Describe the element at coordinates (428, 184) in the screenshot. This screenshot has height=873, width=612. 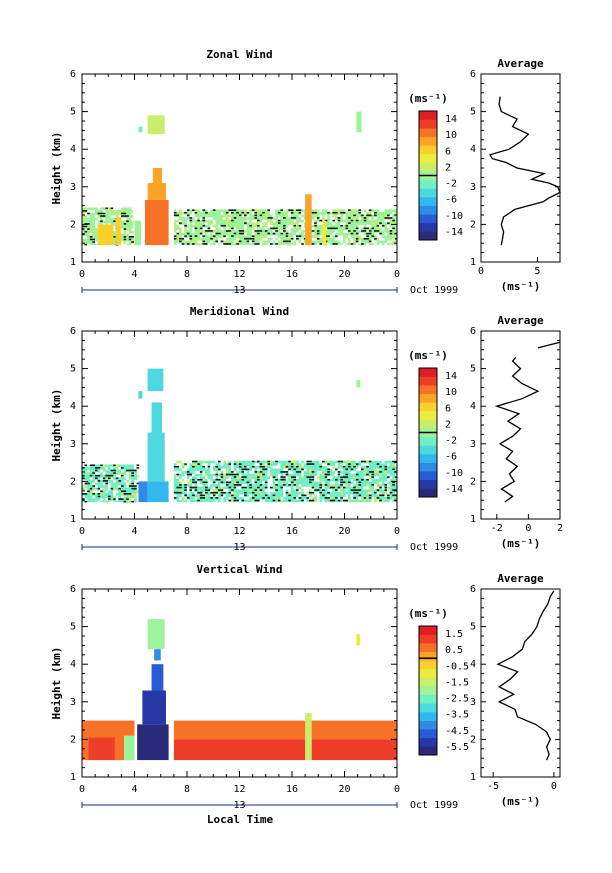
I see `zonal-colorbar-swatch` at that location.